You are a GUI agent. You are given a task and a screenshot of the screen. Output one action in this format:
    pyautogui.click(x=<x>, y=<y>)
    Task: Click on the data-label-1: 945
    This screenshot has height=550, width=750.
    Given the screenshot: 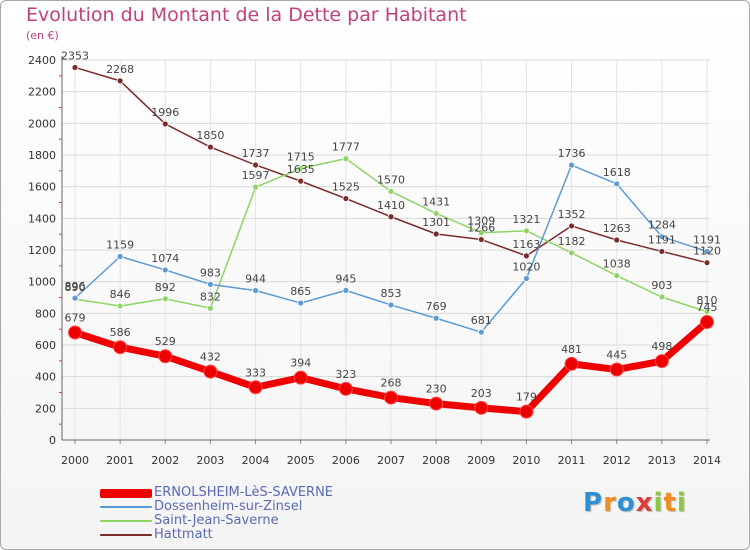 What is the action you would take?
    pyautogui.click(x=345, y=278)
    